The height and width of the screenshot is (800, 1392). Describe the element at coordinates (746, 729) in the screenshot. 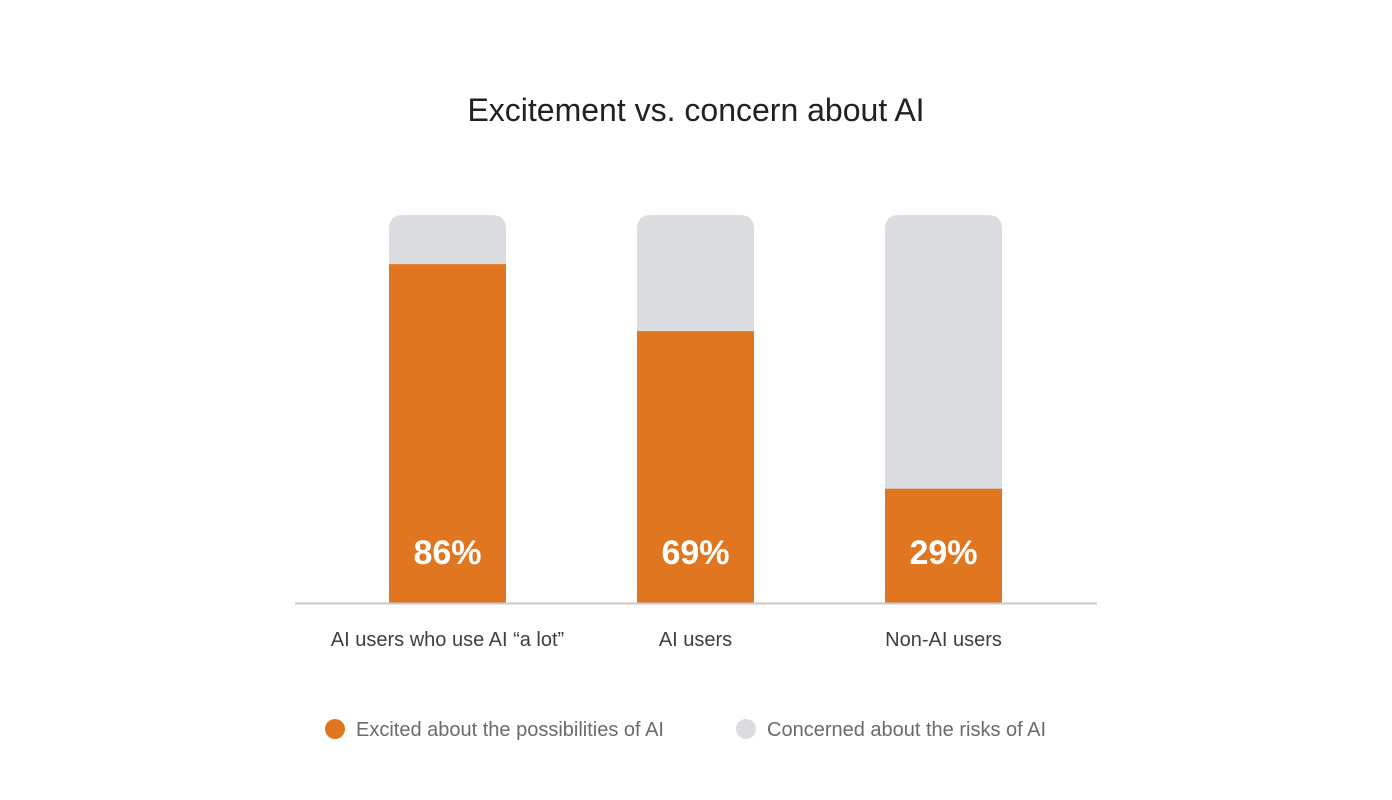

I see `legend-swatch-concerned` at that location.